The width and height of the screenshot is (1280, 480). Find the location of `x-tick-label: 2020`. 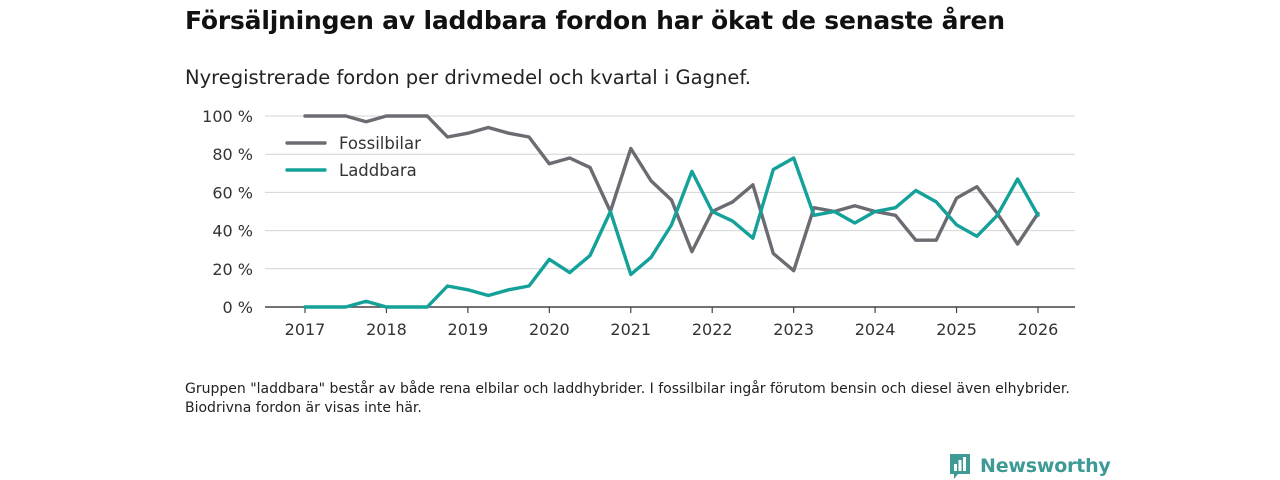

x-tick-label: 2020 is located at coordinates (549, 329).